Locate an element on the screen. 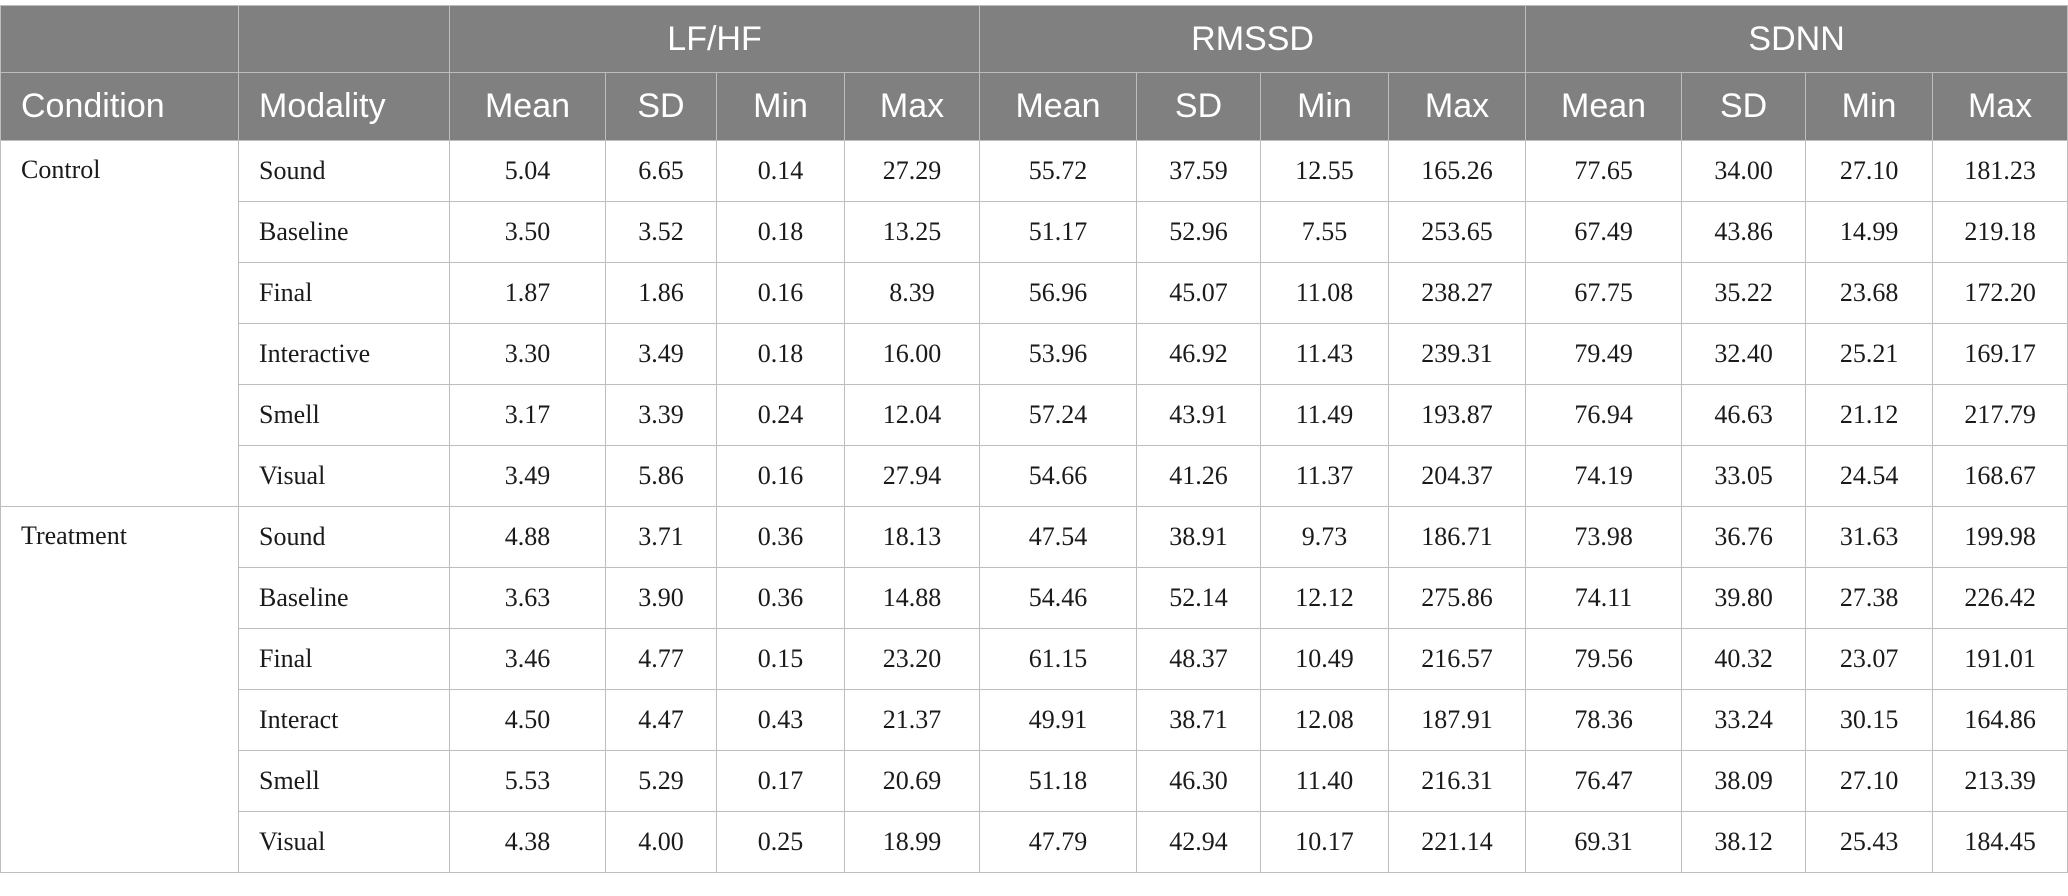  value-cell: 38.91 is located at coordinates (1199, 537).